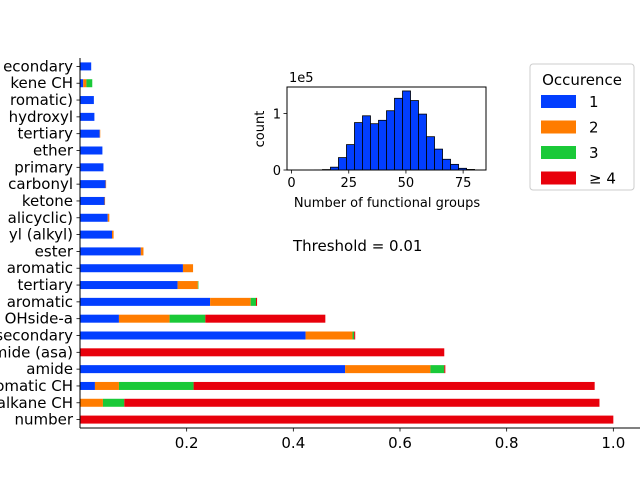  What do you see at coordinates (36, 403) in the screenshot?
I see `category-label: alkane CH` at bounding box center [36, 403].